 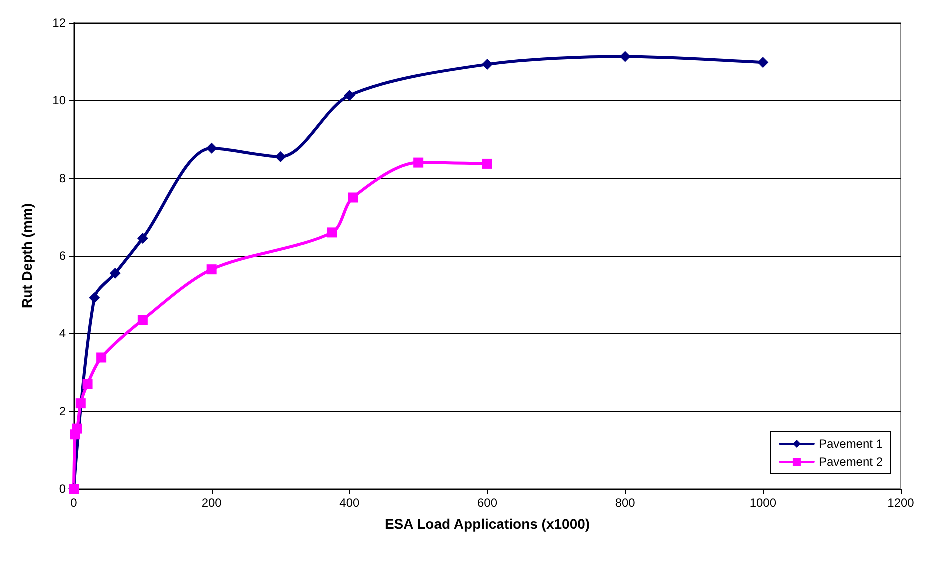 What do you see at coordinates (212, 503) in the screenshot?
I see `x-tick-label: 200` at bounding box center [212, 503].